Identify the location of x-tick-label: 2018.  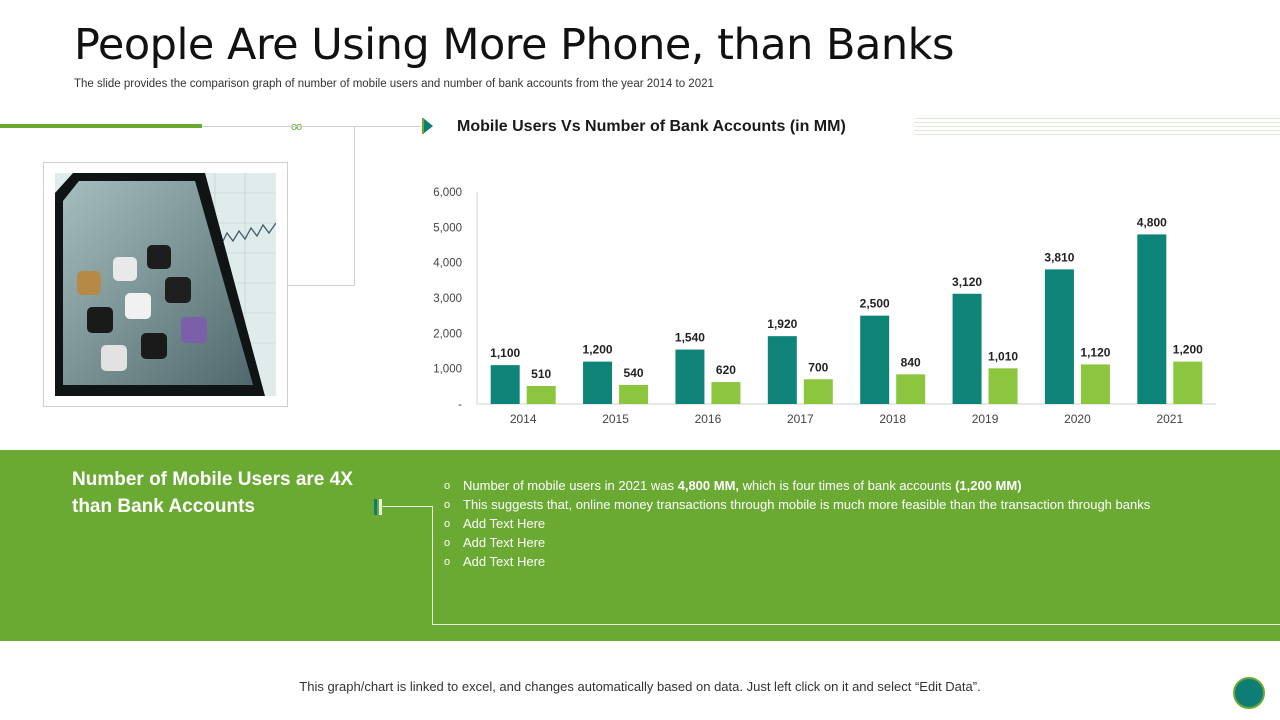
(892, 419).